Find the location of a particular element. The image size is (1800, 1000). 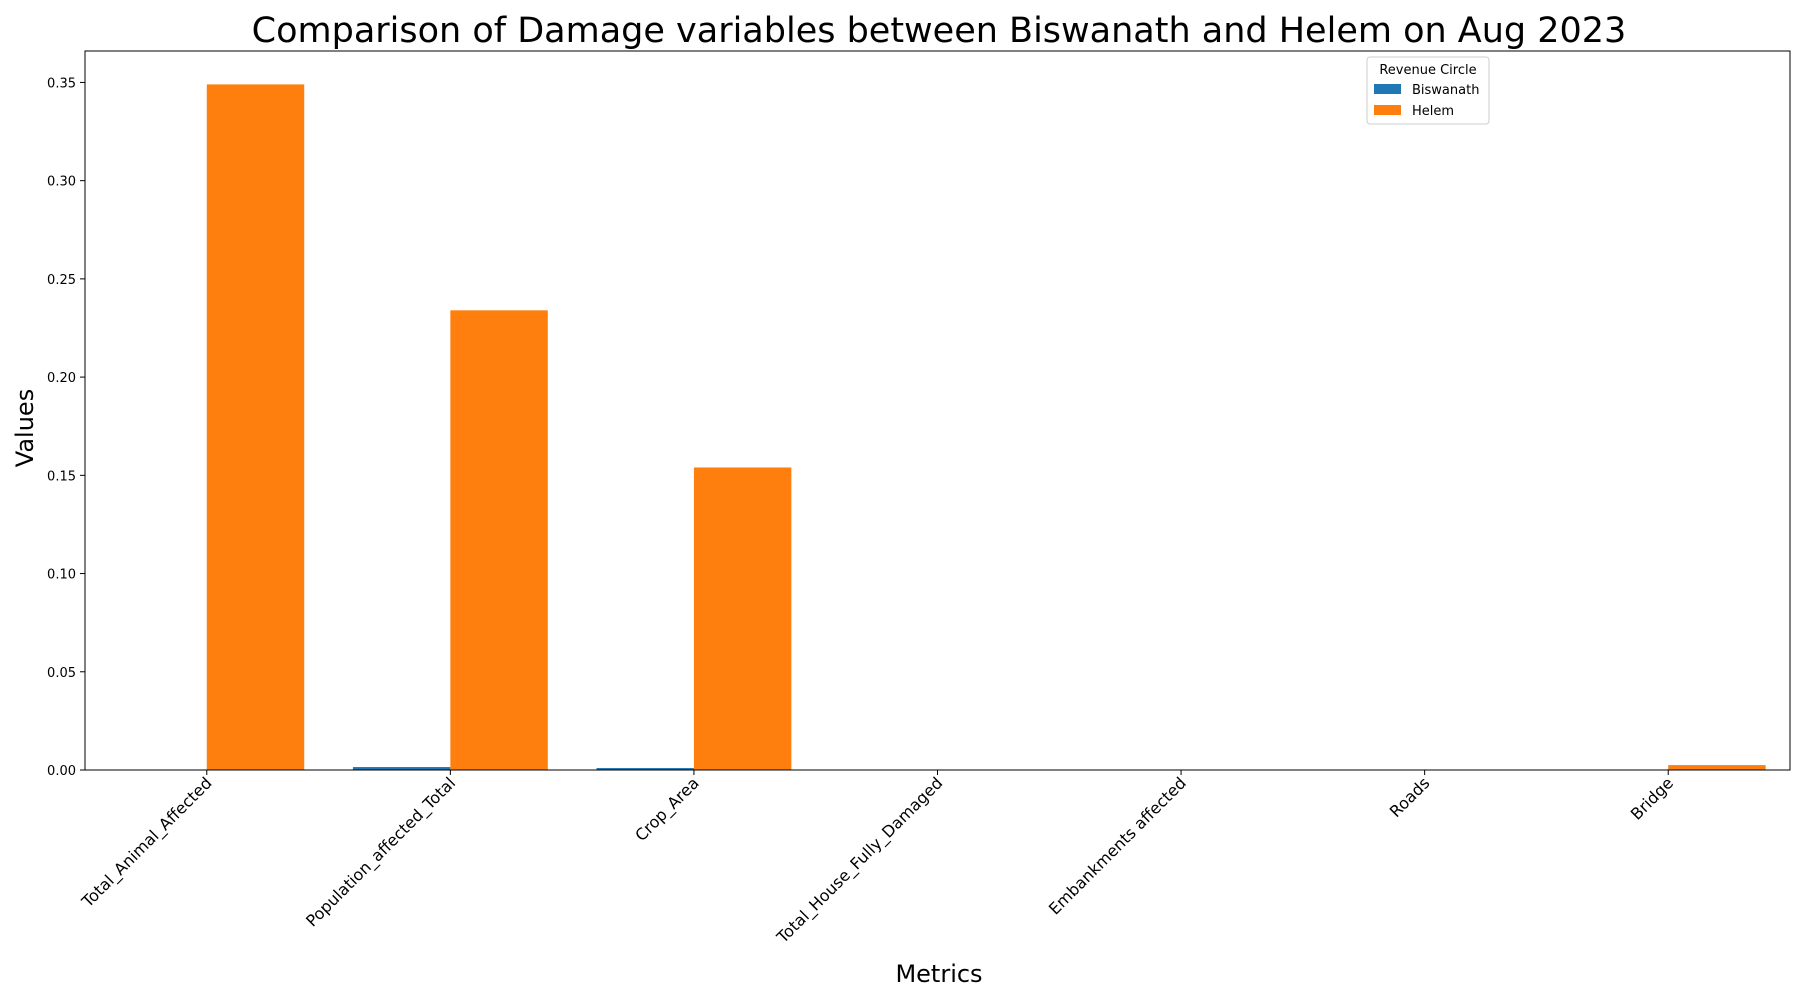

y-tick-label-7: 0.35 is located at coordinates (61, 83).